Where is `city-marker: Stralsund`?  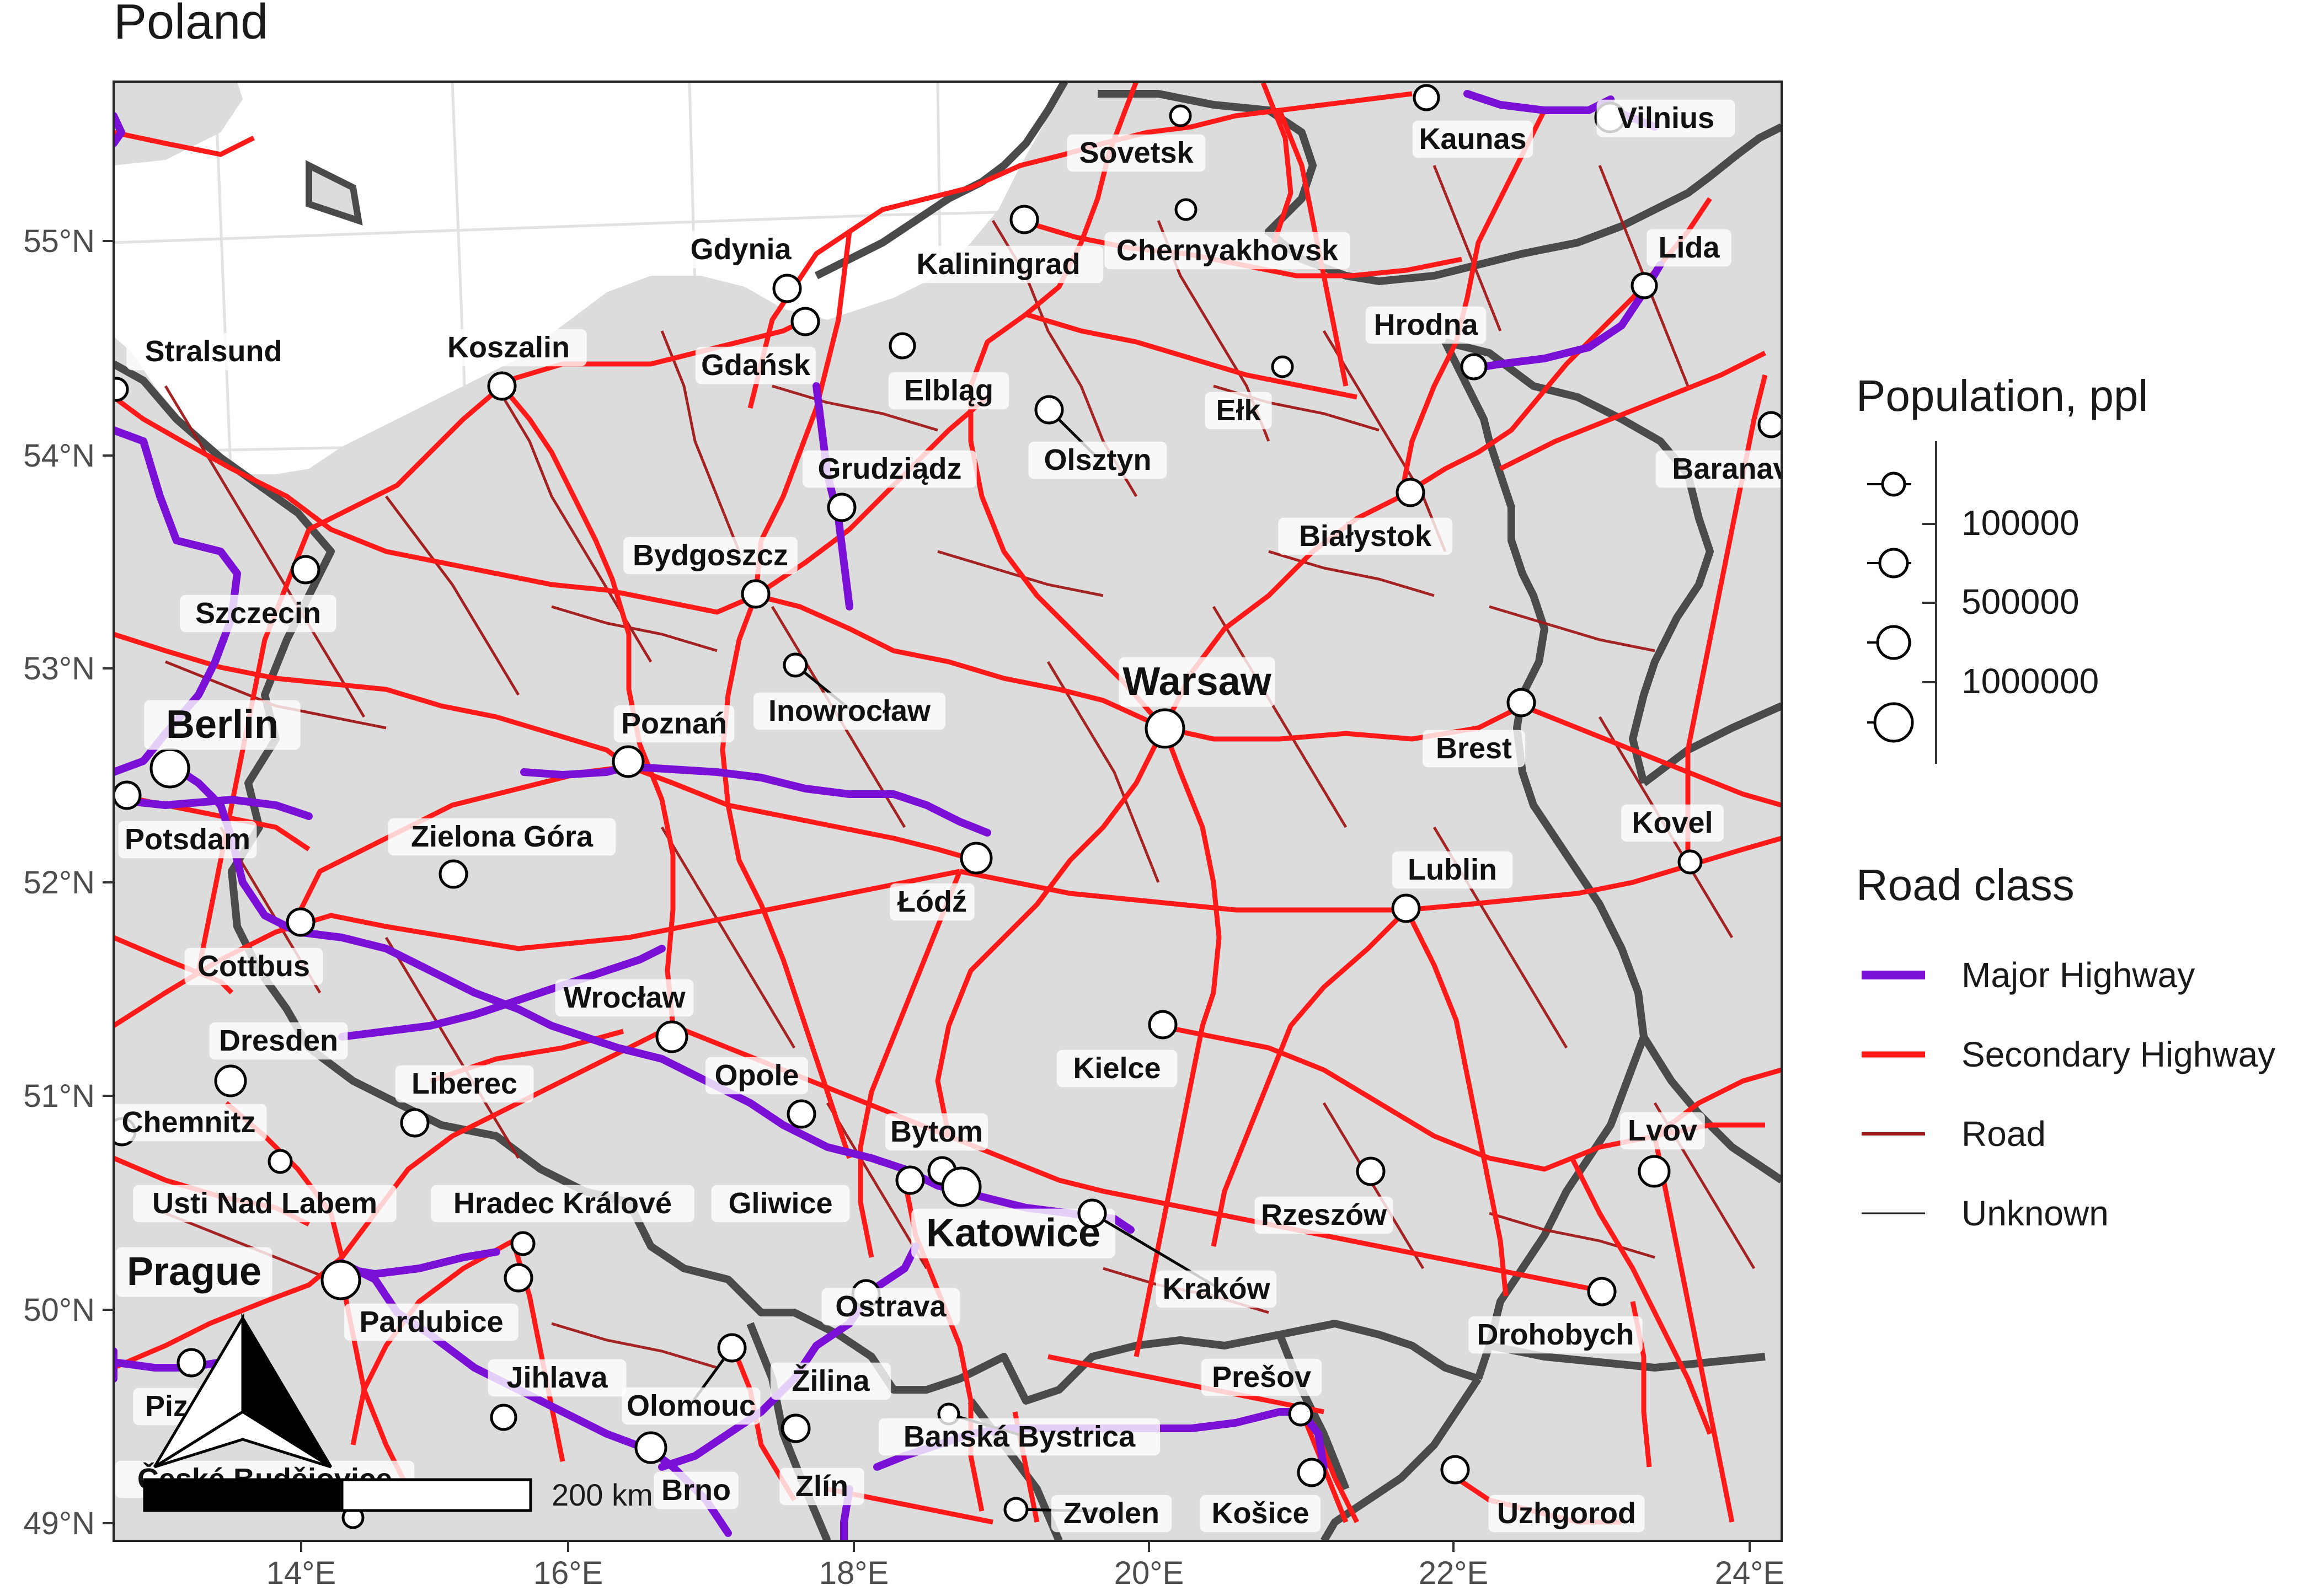
city-marker: Stralsund is located at coordinates (203, 367).